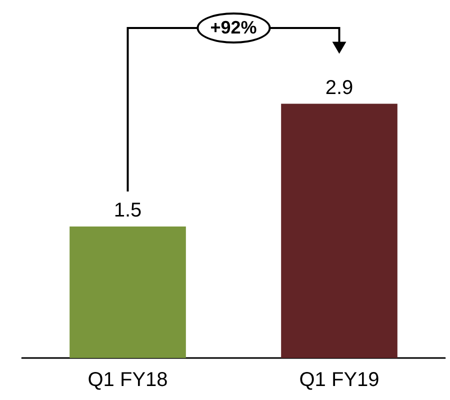 This screenshot has height=400, width=450. I want to click on x-tick-label: Q1 FY18, so click(128, 380).